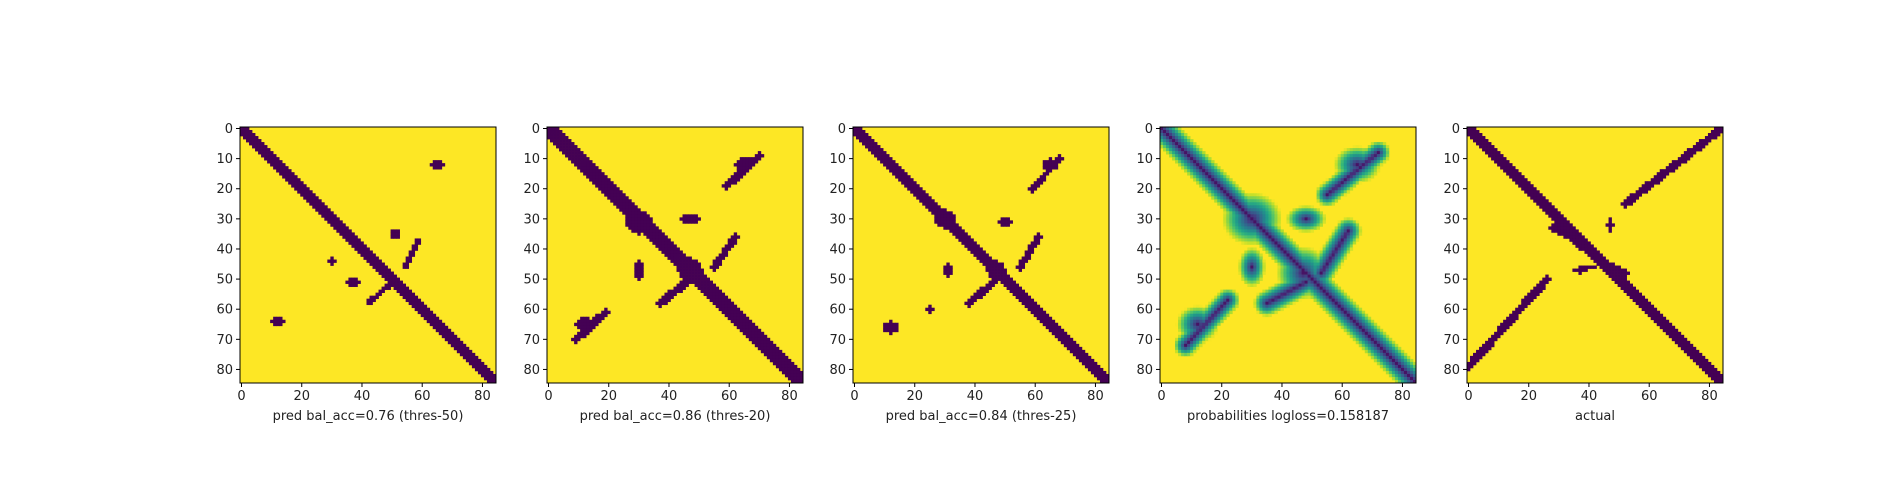 The image size is (1900, 500). What do you see at coordinates (1221, 396) in the screenshot?
I see `x-tick-label: 20` at bounding box center [1221, 396].